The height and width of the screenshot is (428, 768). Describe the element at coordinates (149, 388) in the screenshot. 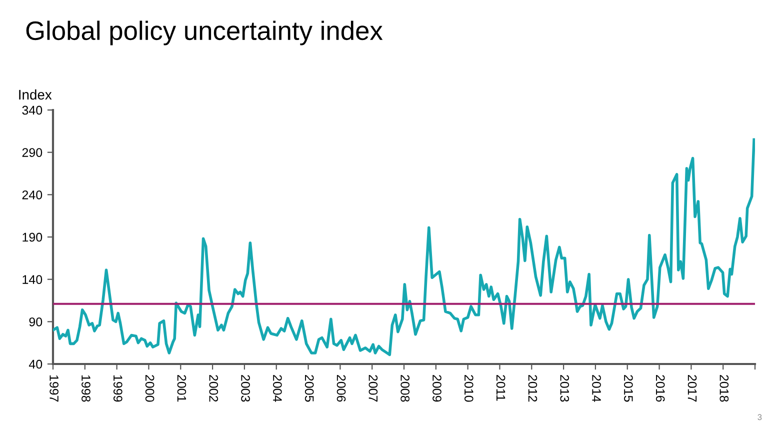

I see `x-tick-label: 2000` at that location.